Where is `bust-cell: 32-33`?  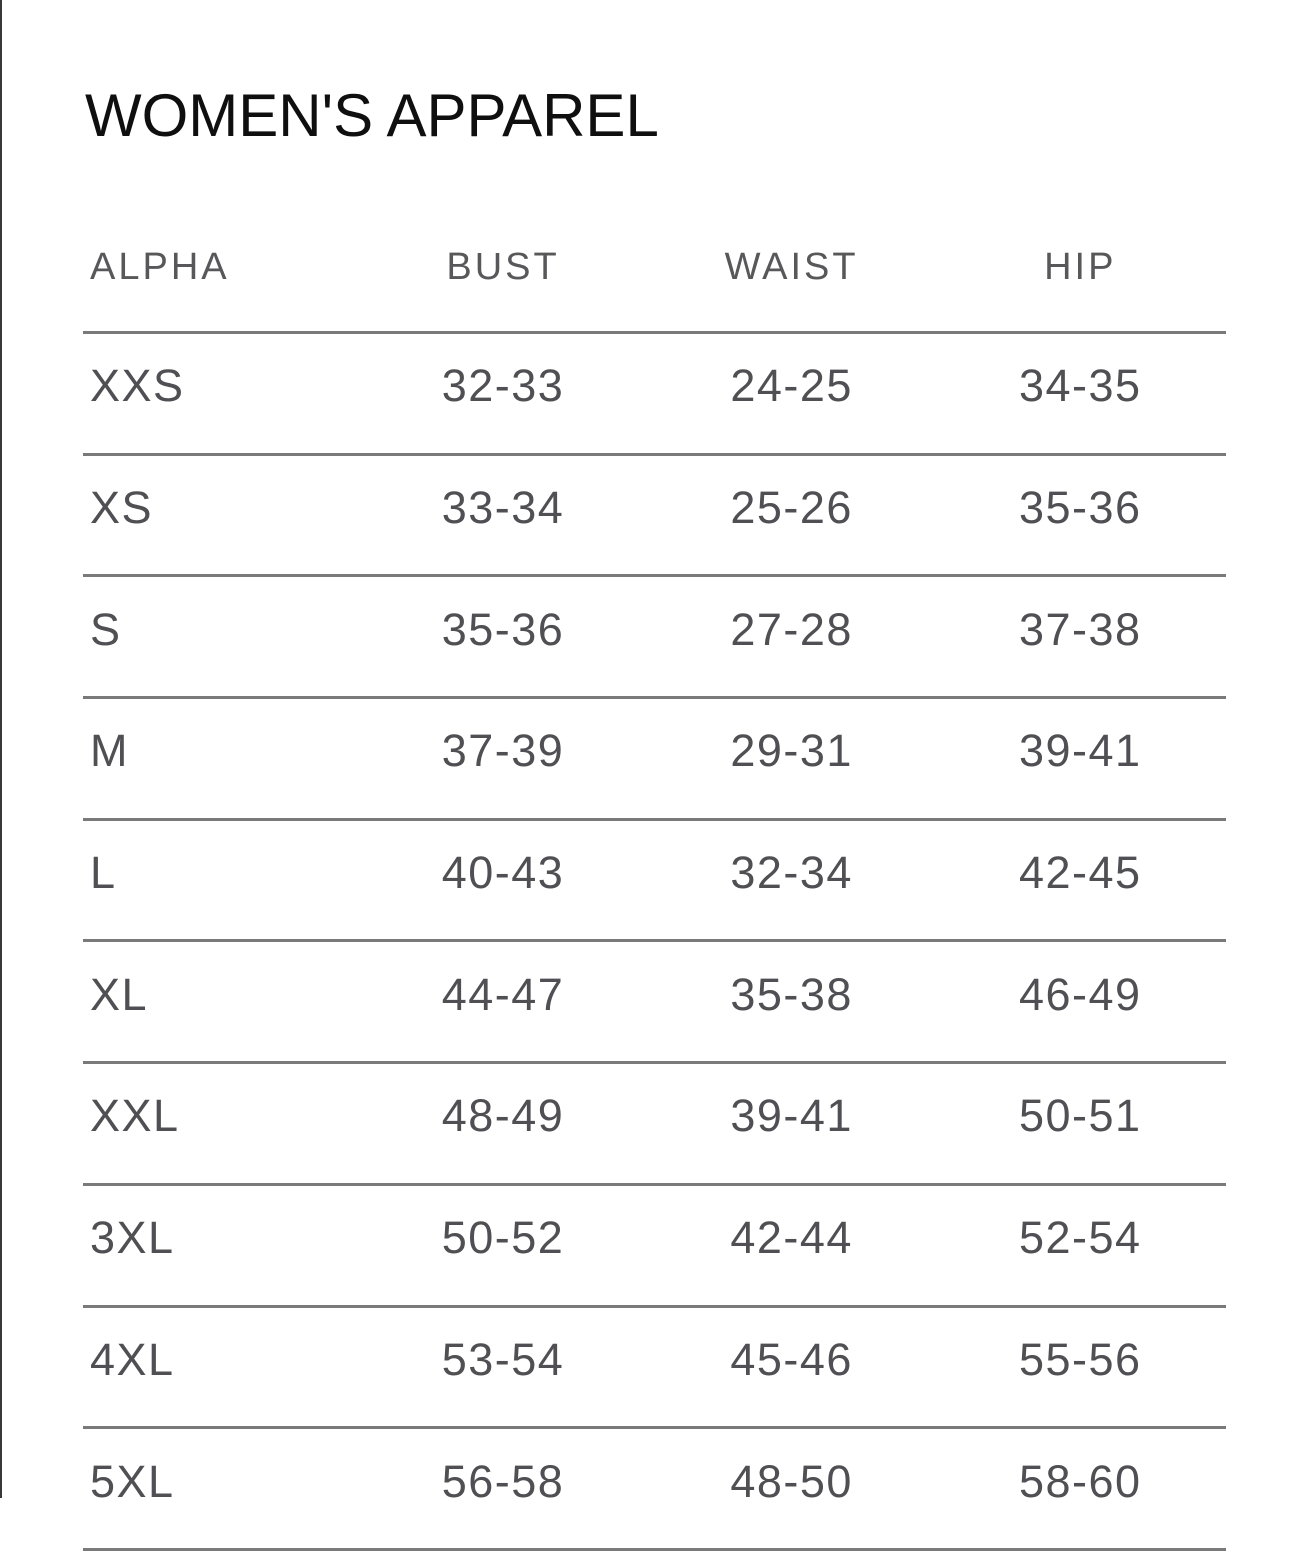 bust-cell: 32-33 is located at coordinates (503, 394).